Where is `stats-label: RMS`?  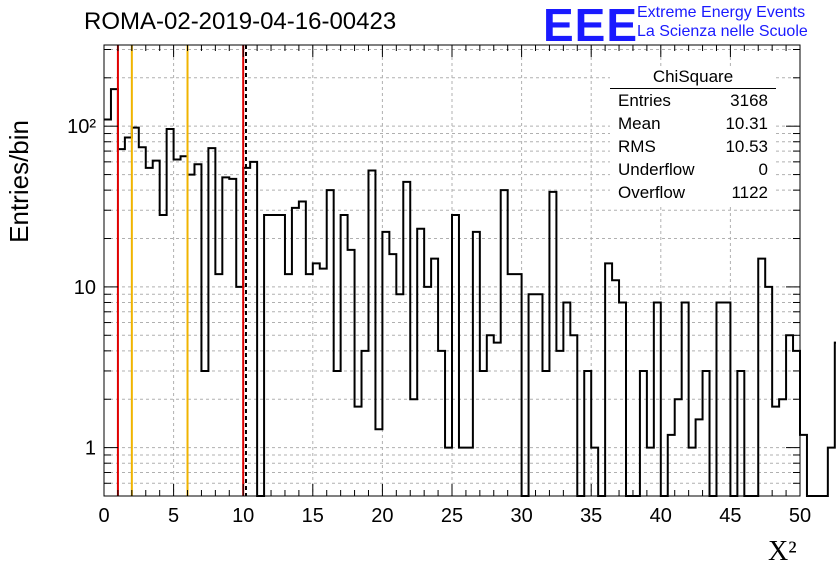
stats-label: RMS is located at coordinates (637, 146).